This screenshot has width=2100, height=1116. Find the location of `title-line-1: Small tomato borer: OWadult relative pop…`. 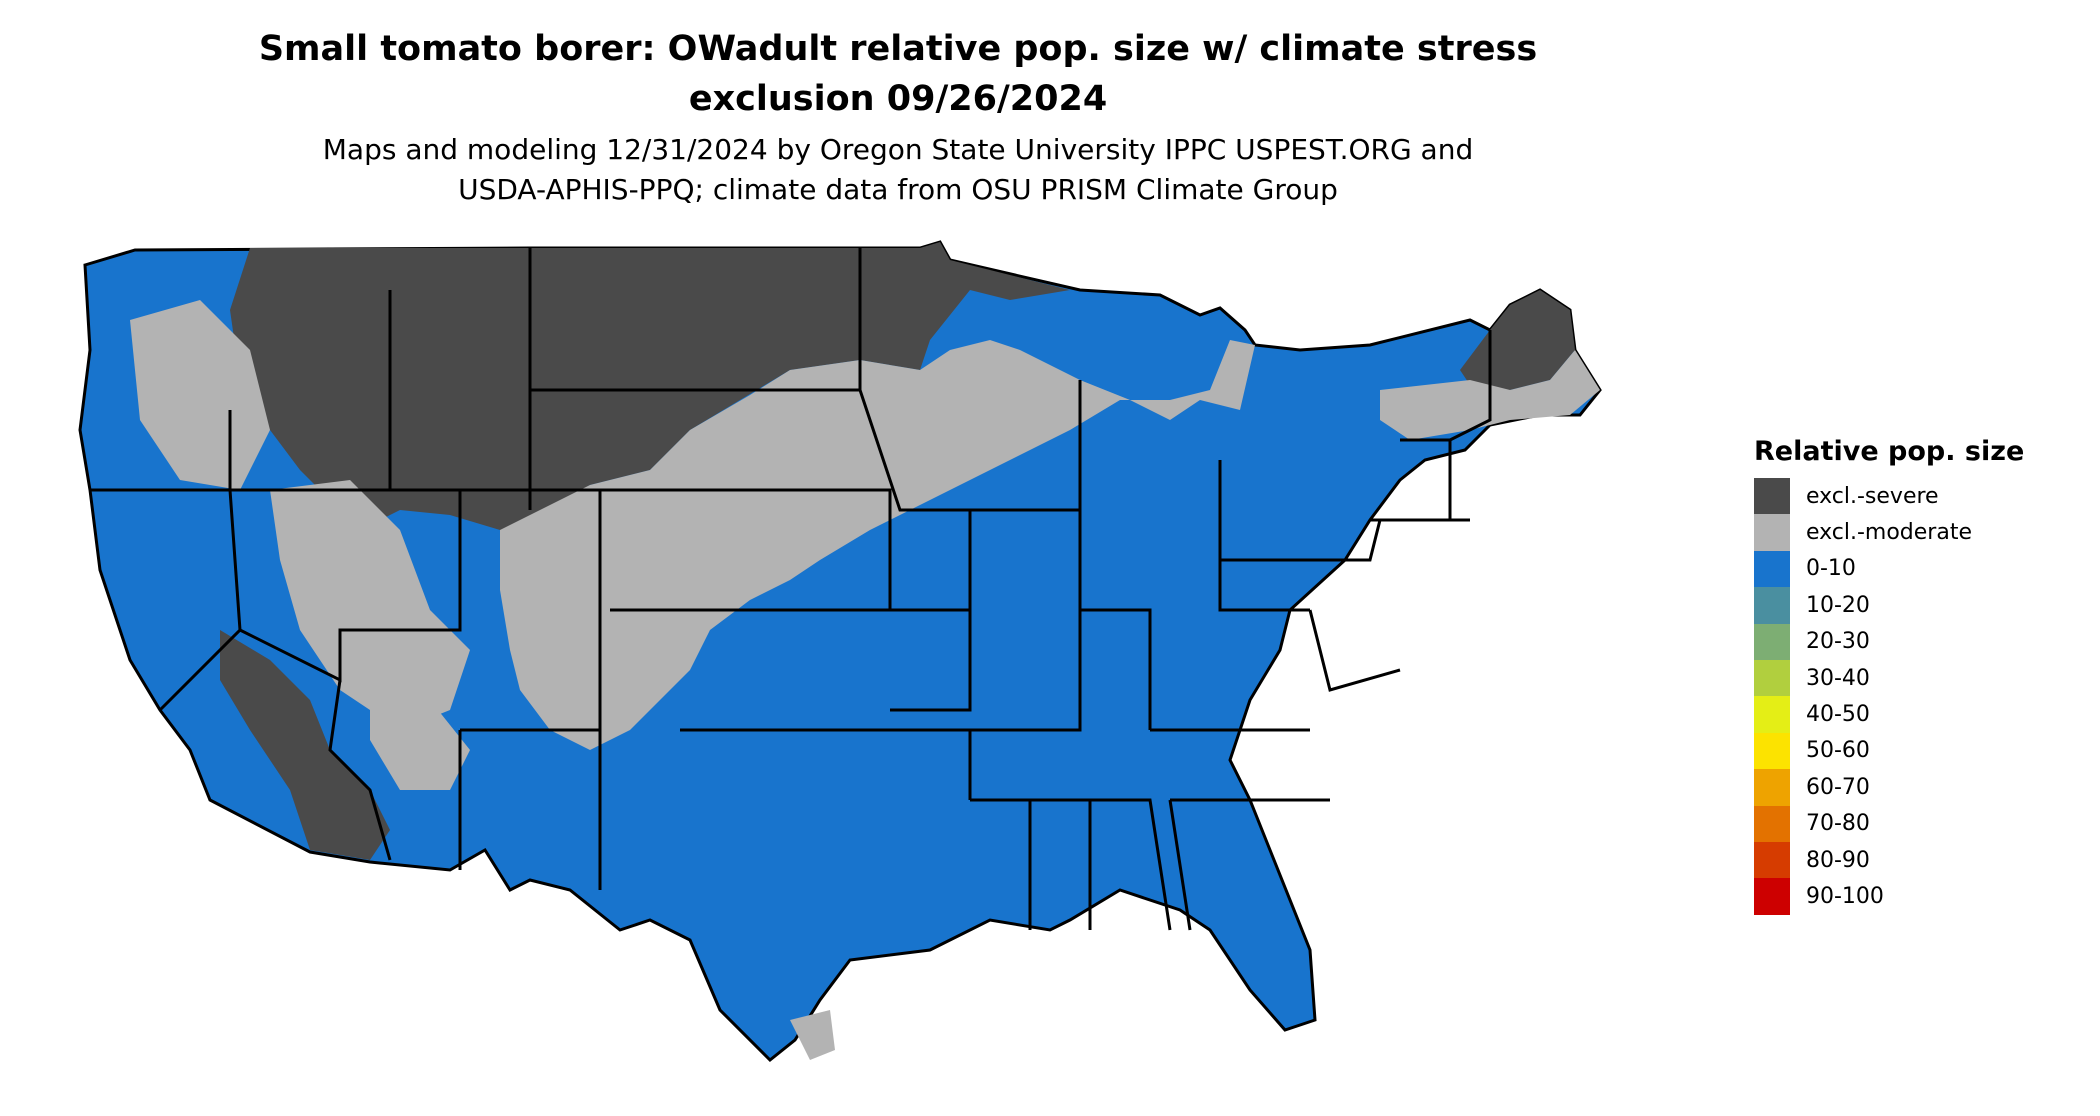

title-line-1: Small tomato borer: OWadult relative pop… is located at coordinates (898, 49).